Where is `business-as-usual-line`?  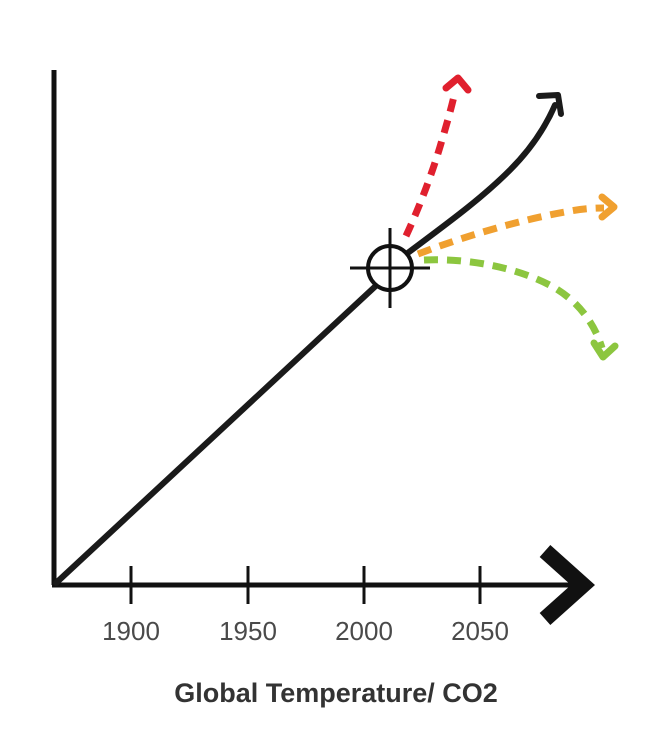 business-as-usual-line is located at coordinates (480, 180).